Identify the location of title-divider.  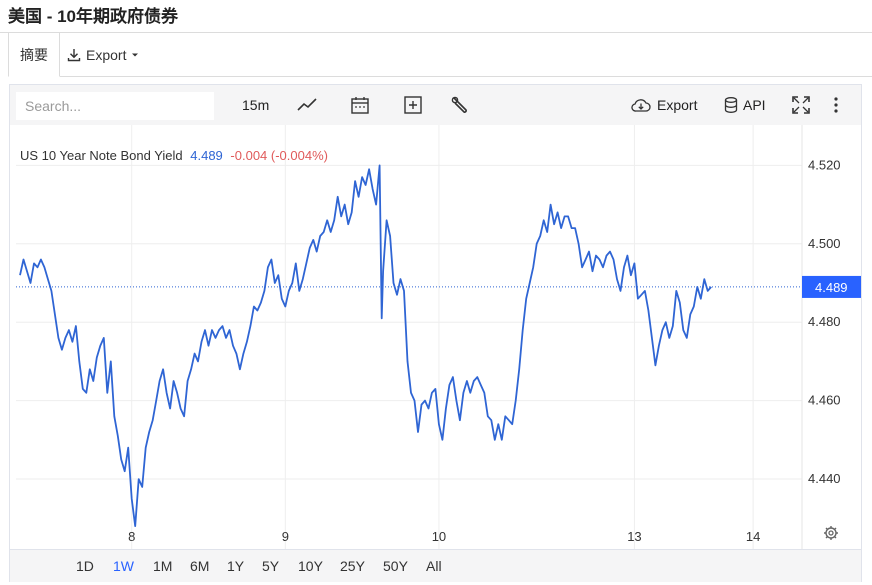
(436, 32).